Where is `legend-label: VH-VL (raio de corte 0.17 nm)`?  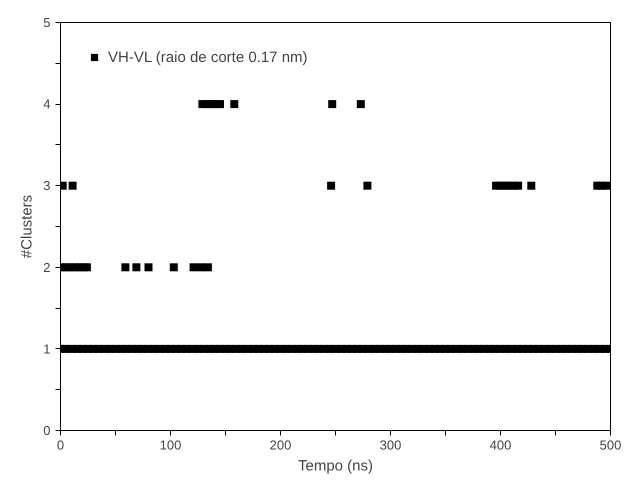
legend-label: VH-VL (raio de corte 0.17 nm) is located at coordinates (208, 57).